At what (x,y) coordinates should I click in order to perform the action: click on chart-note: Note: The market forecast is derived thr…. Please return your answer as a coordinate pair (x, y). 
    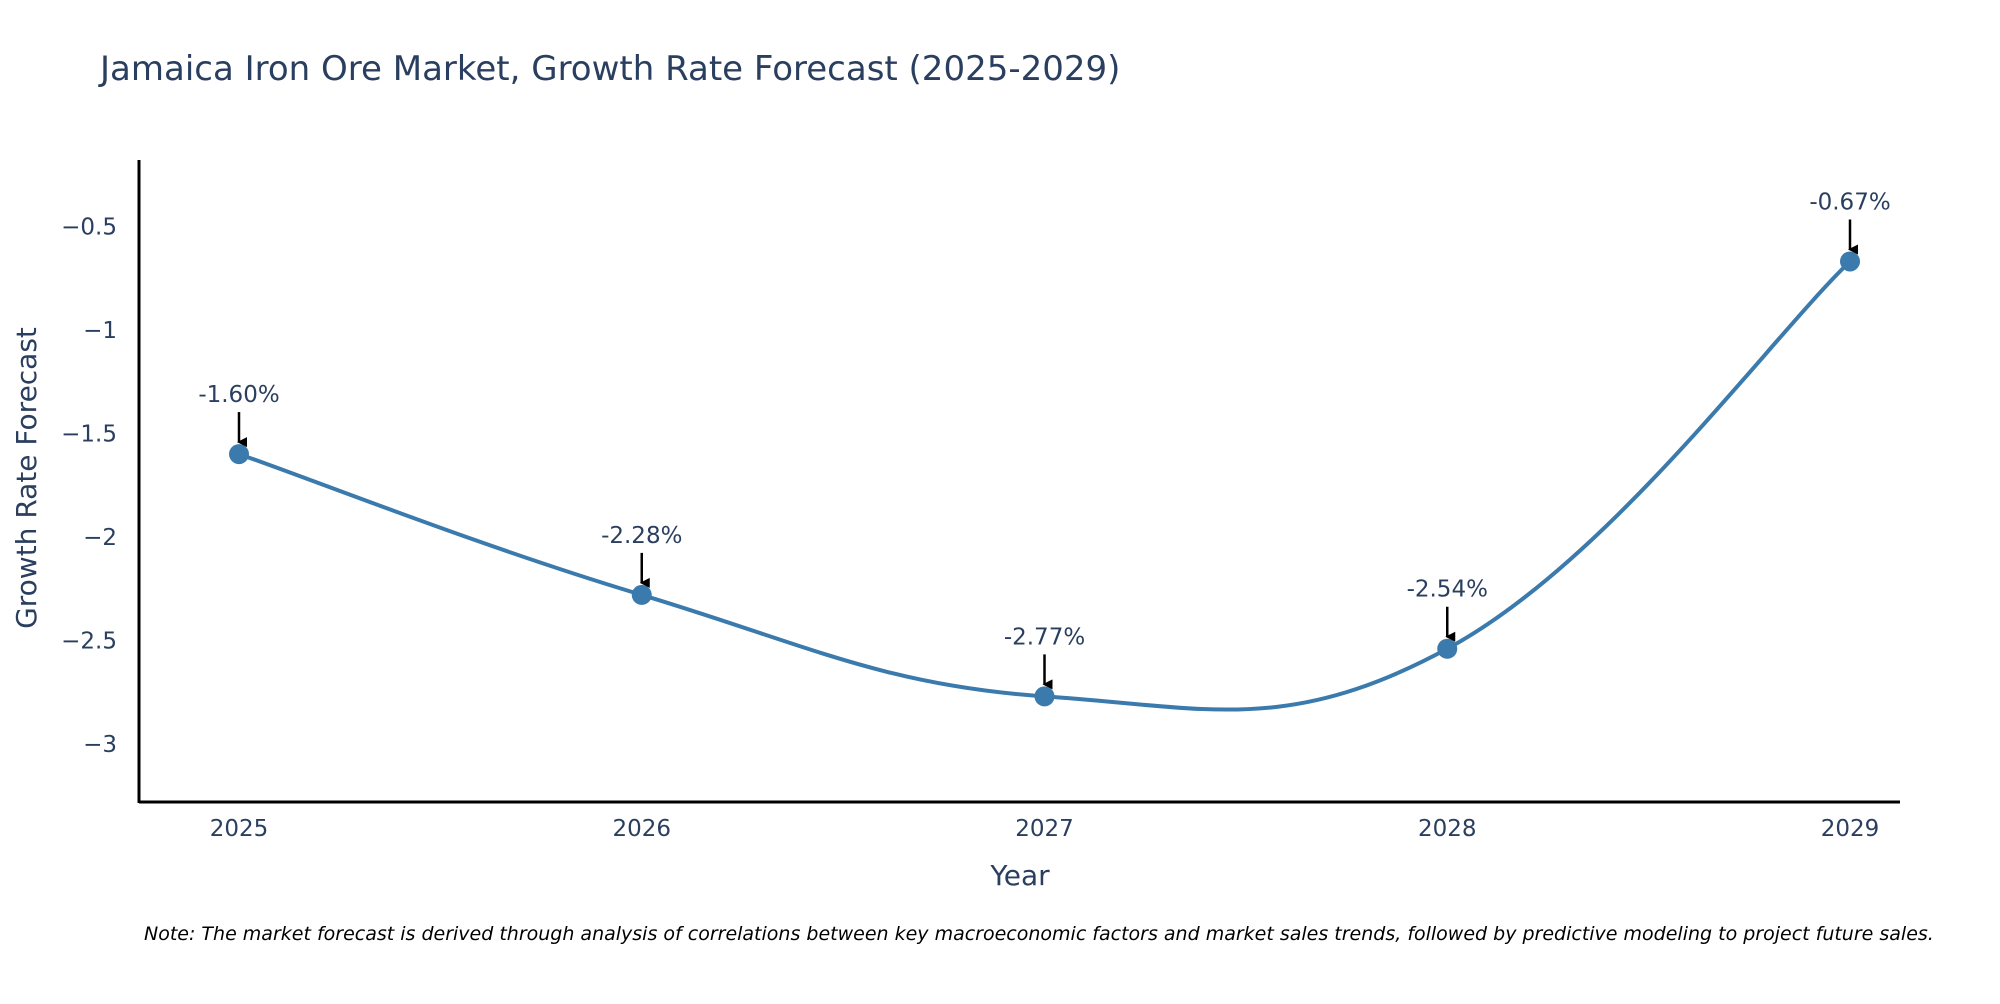
    Looking at the image, I should click on (1039, 934).